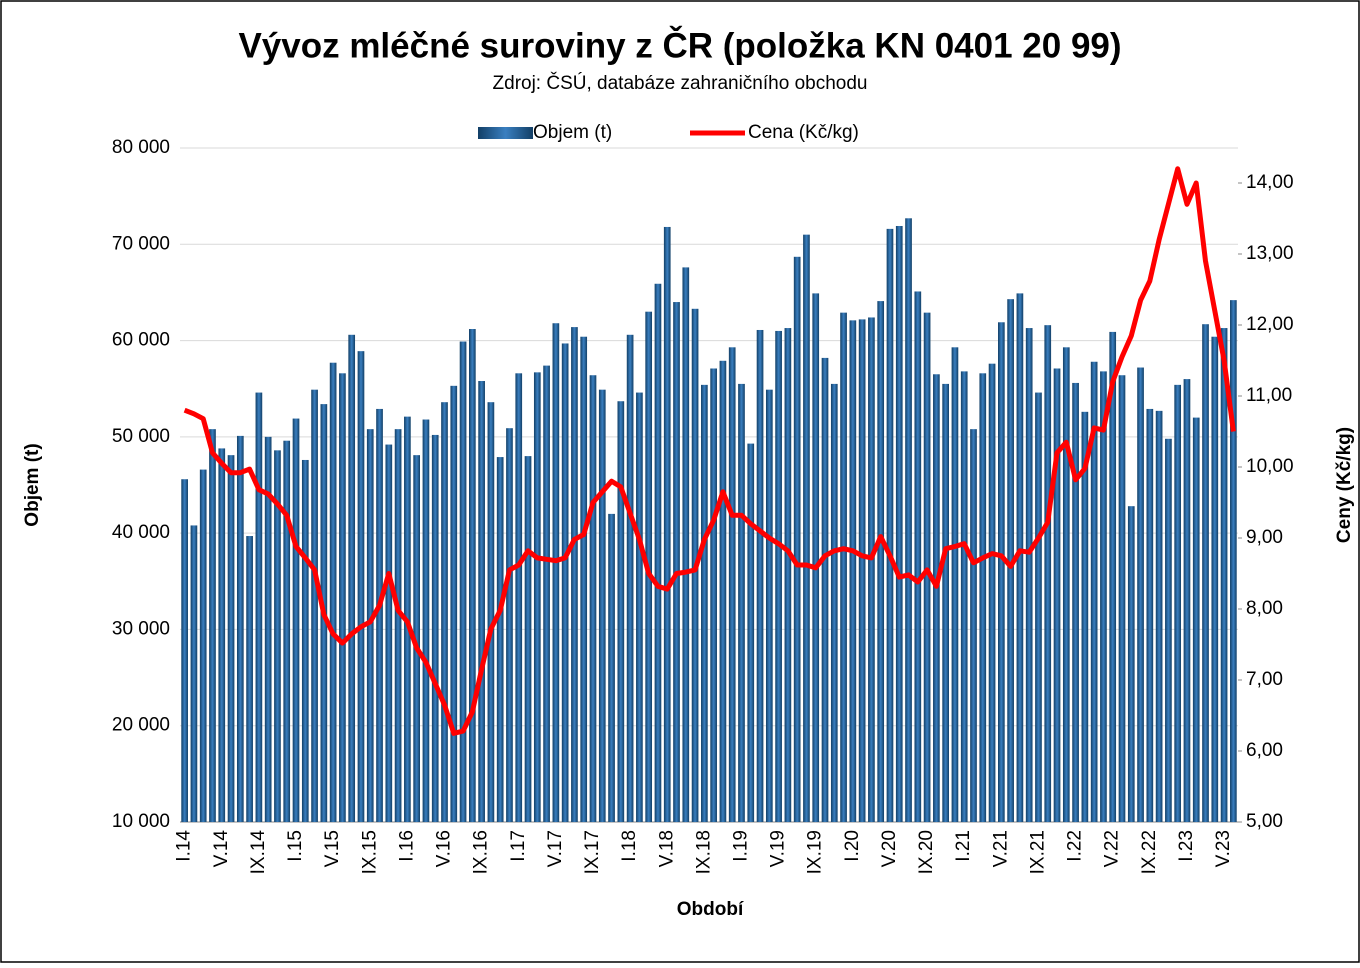 Image resolution: width=1360 pixels, height=968 pixels. Describe the element at coordinates (332, 848) in the screenshot. I see `x-tick-label: V.15` at that location.